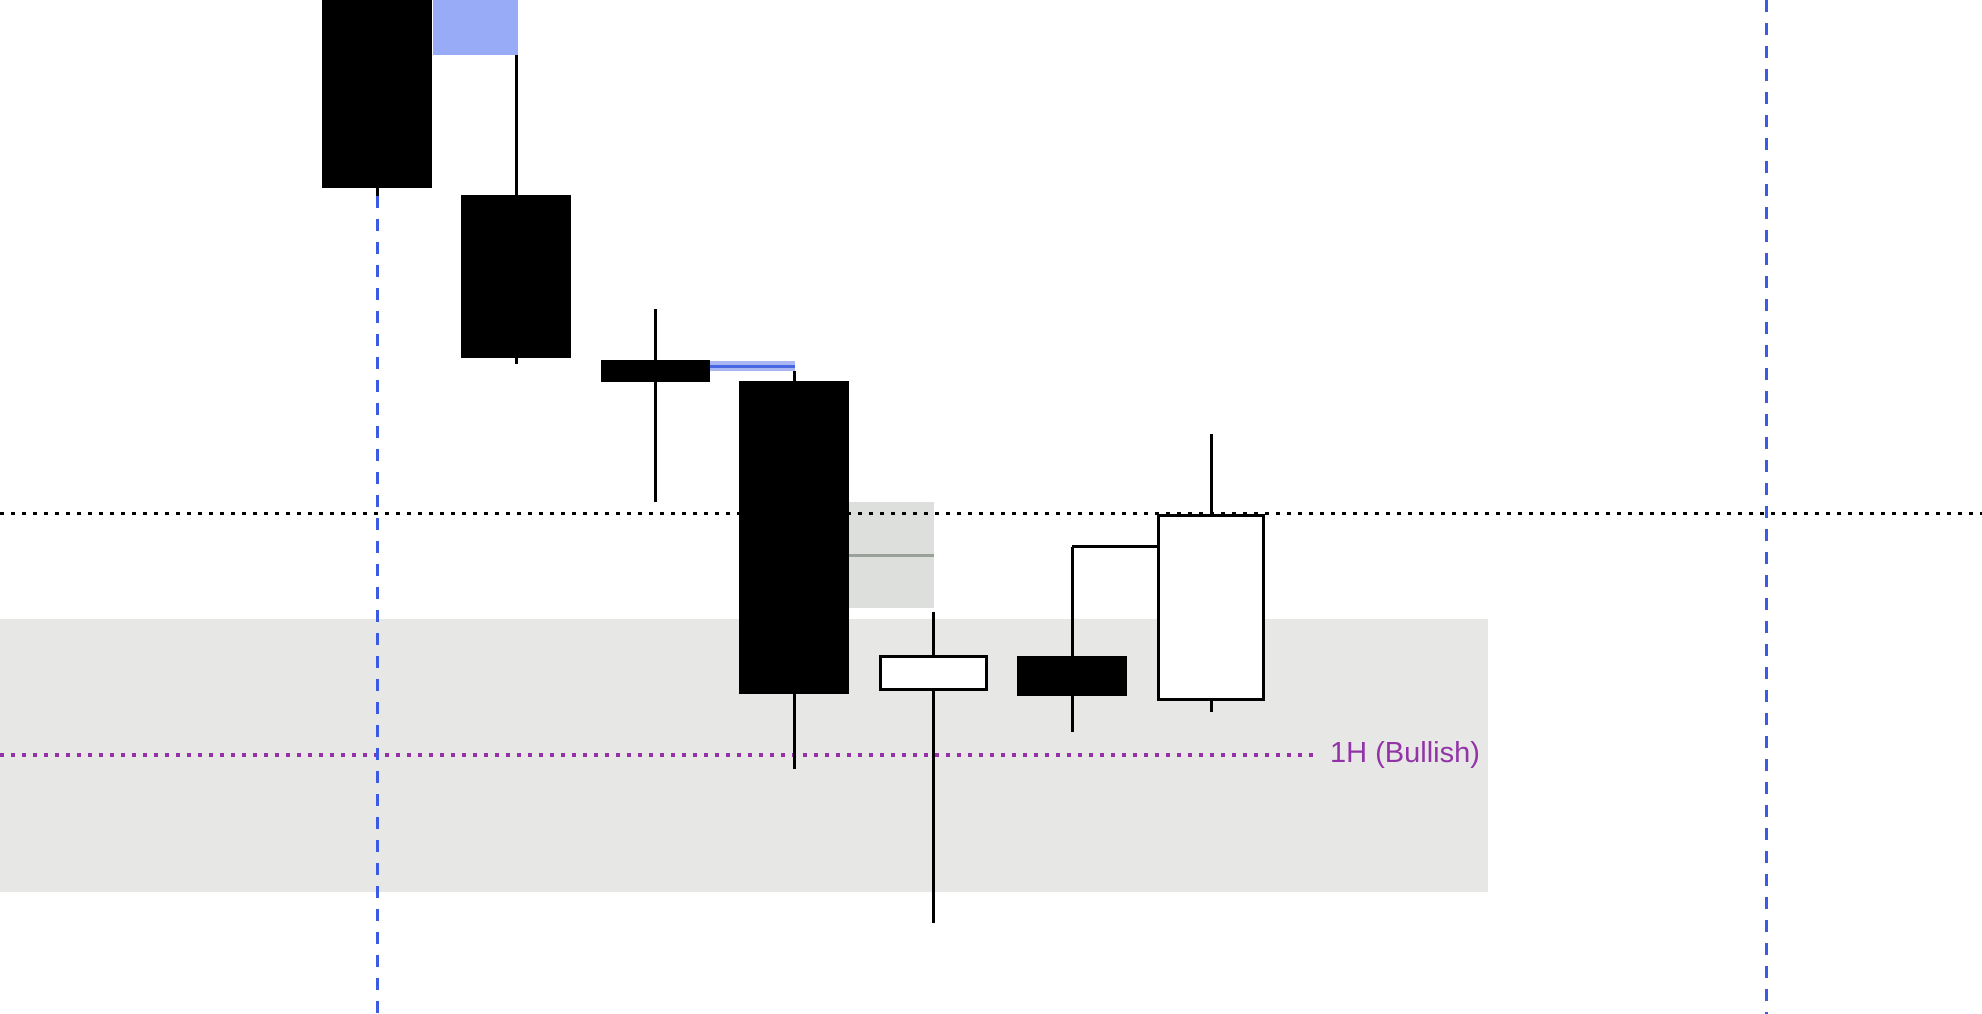 This screenshot has width=1982, height=1014. Describe the element at coordinates (1072, 639) in the screenshot. I see `candle-6-wick` at that location.